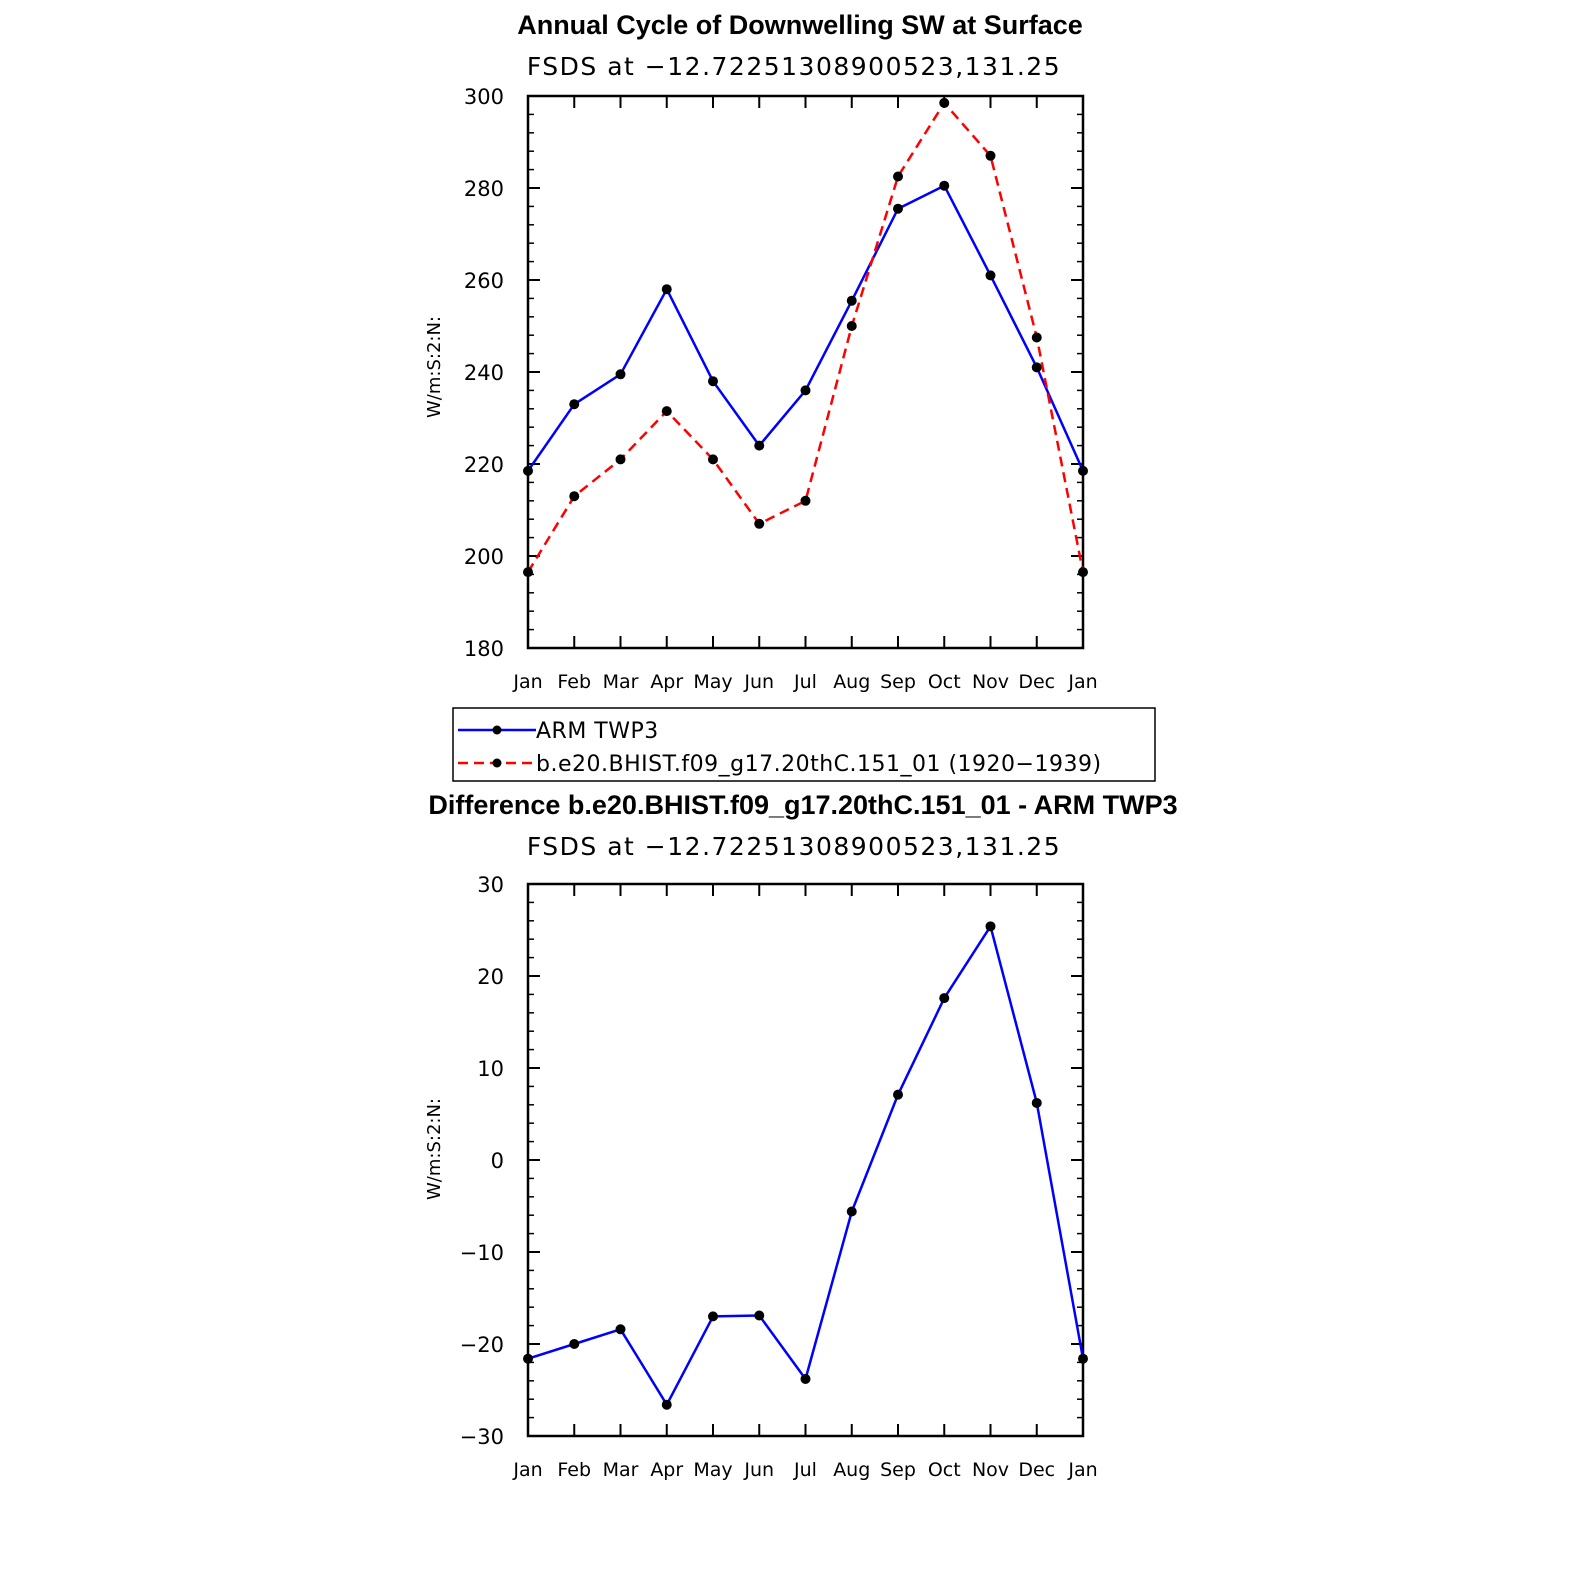  I want to click on y-tick-label: 200, so click(484, 557).